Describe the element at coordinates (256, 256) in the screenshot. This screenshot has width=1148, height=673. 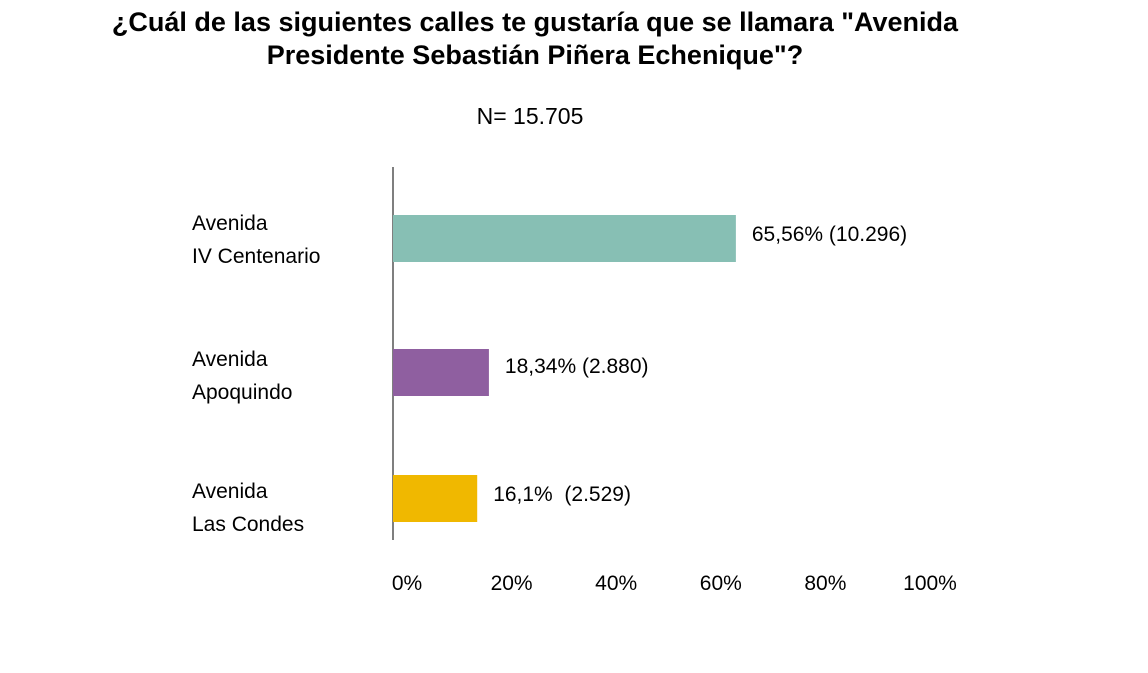
I see `category-label-1-line-2: IV Centenario` at that location.